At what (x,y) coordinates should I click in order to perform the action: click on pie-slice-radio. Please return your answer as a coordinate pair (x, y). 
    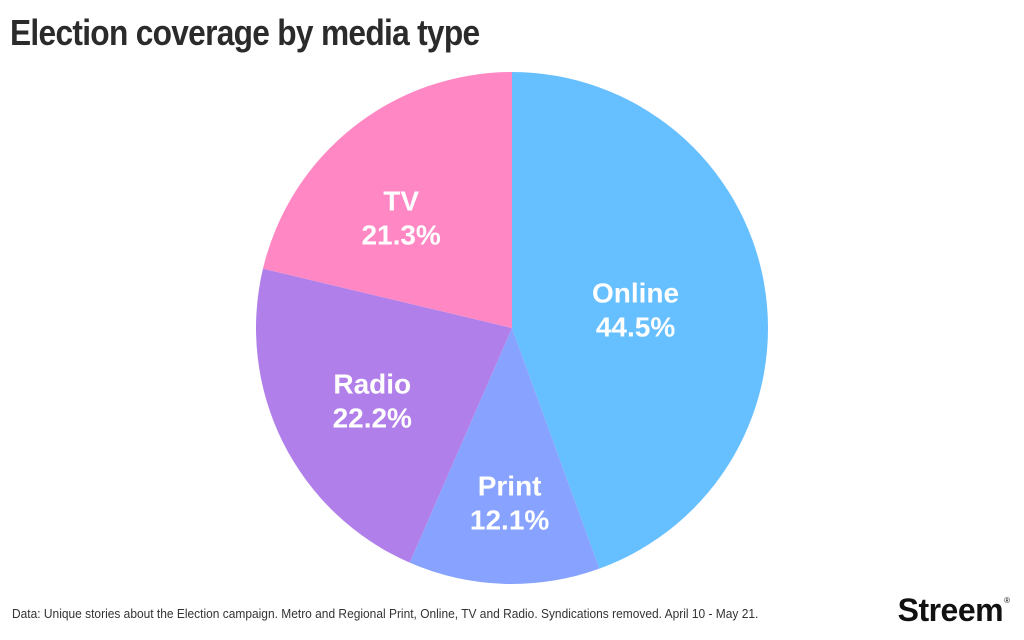
    Looking at the image, I should click on (384, 415).